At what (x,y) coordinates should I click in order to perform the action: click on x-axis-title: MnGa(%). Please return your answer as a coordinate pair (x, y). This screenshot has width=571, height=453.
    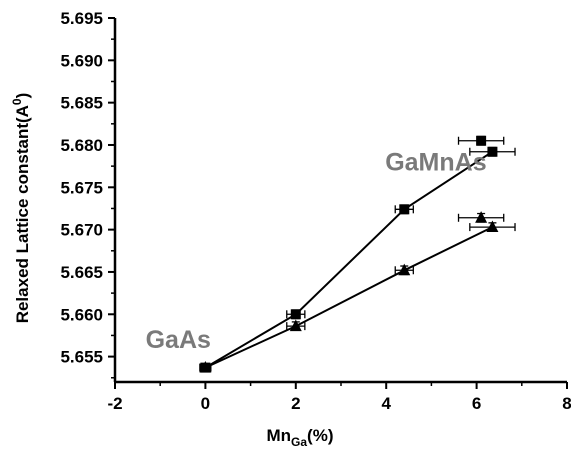
    Looking at the image, I should click on (299, 437).